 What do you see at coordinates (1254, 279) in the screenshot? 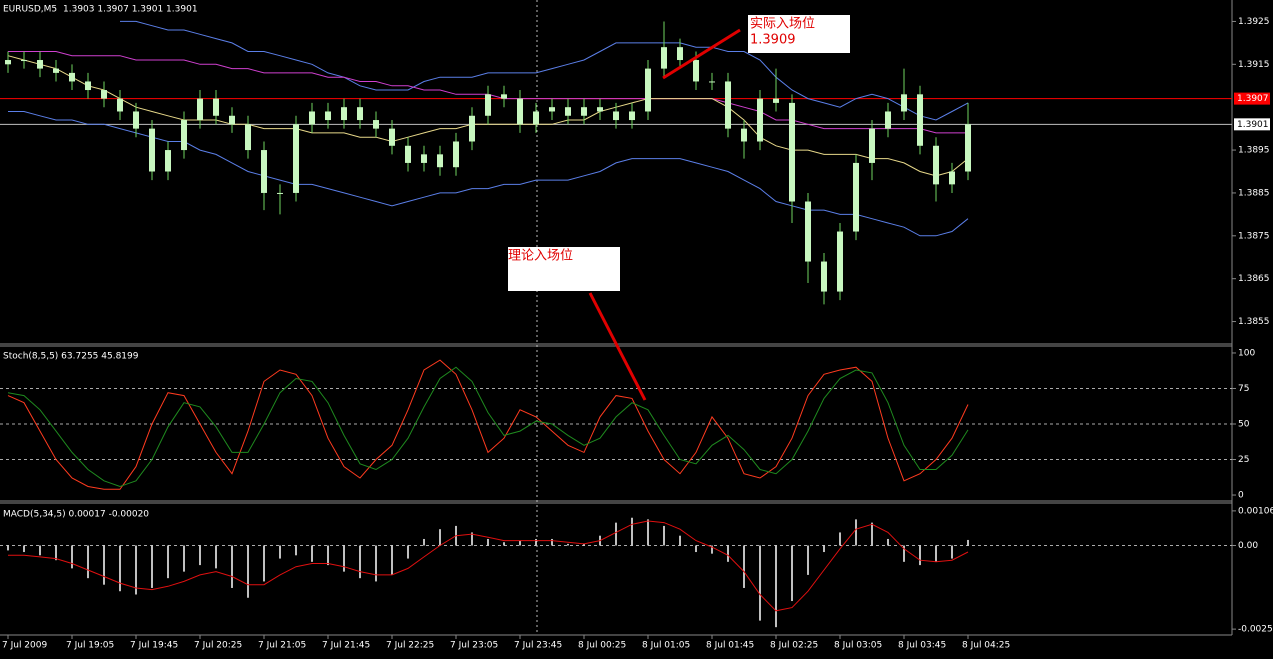
I see `y-tick-label: 1.3865` at bounding box center [1254, 279].